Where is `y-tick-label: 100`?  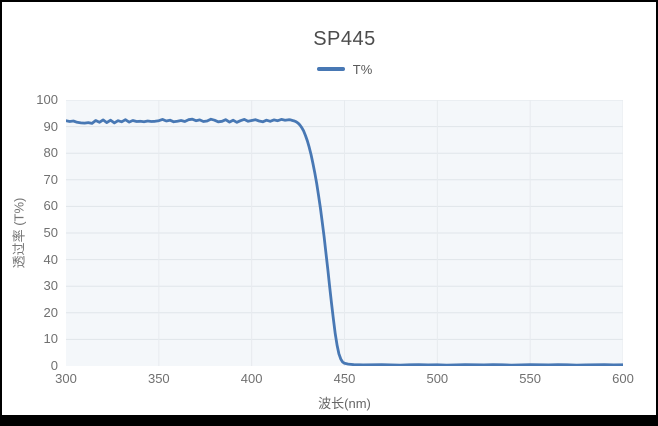 y-tick-label: 100 is located at coordinates (47, 99).